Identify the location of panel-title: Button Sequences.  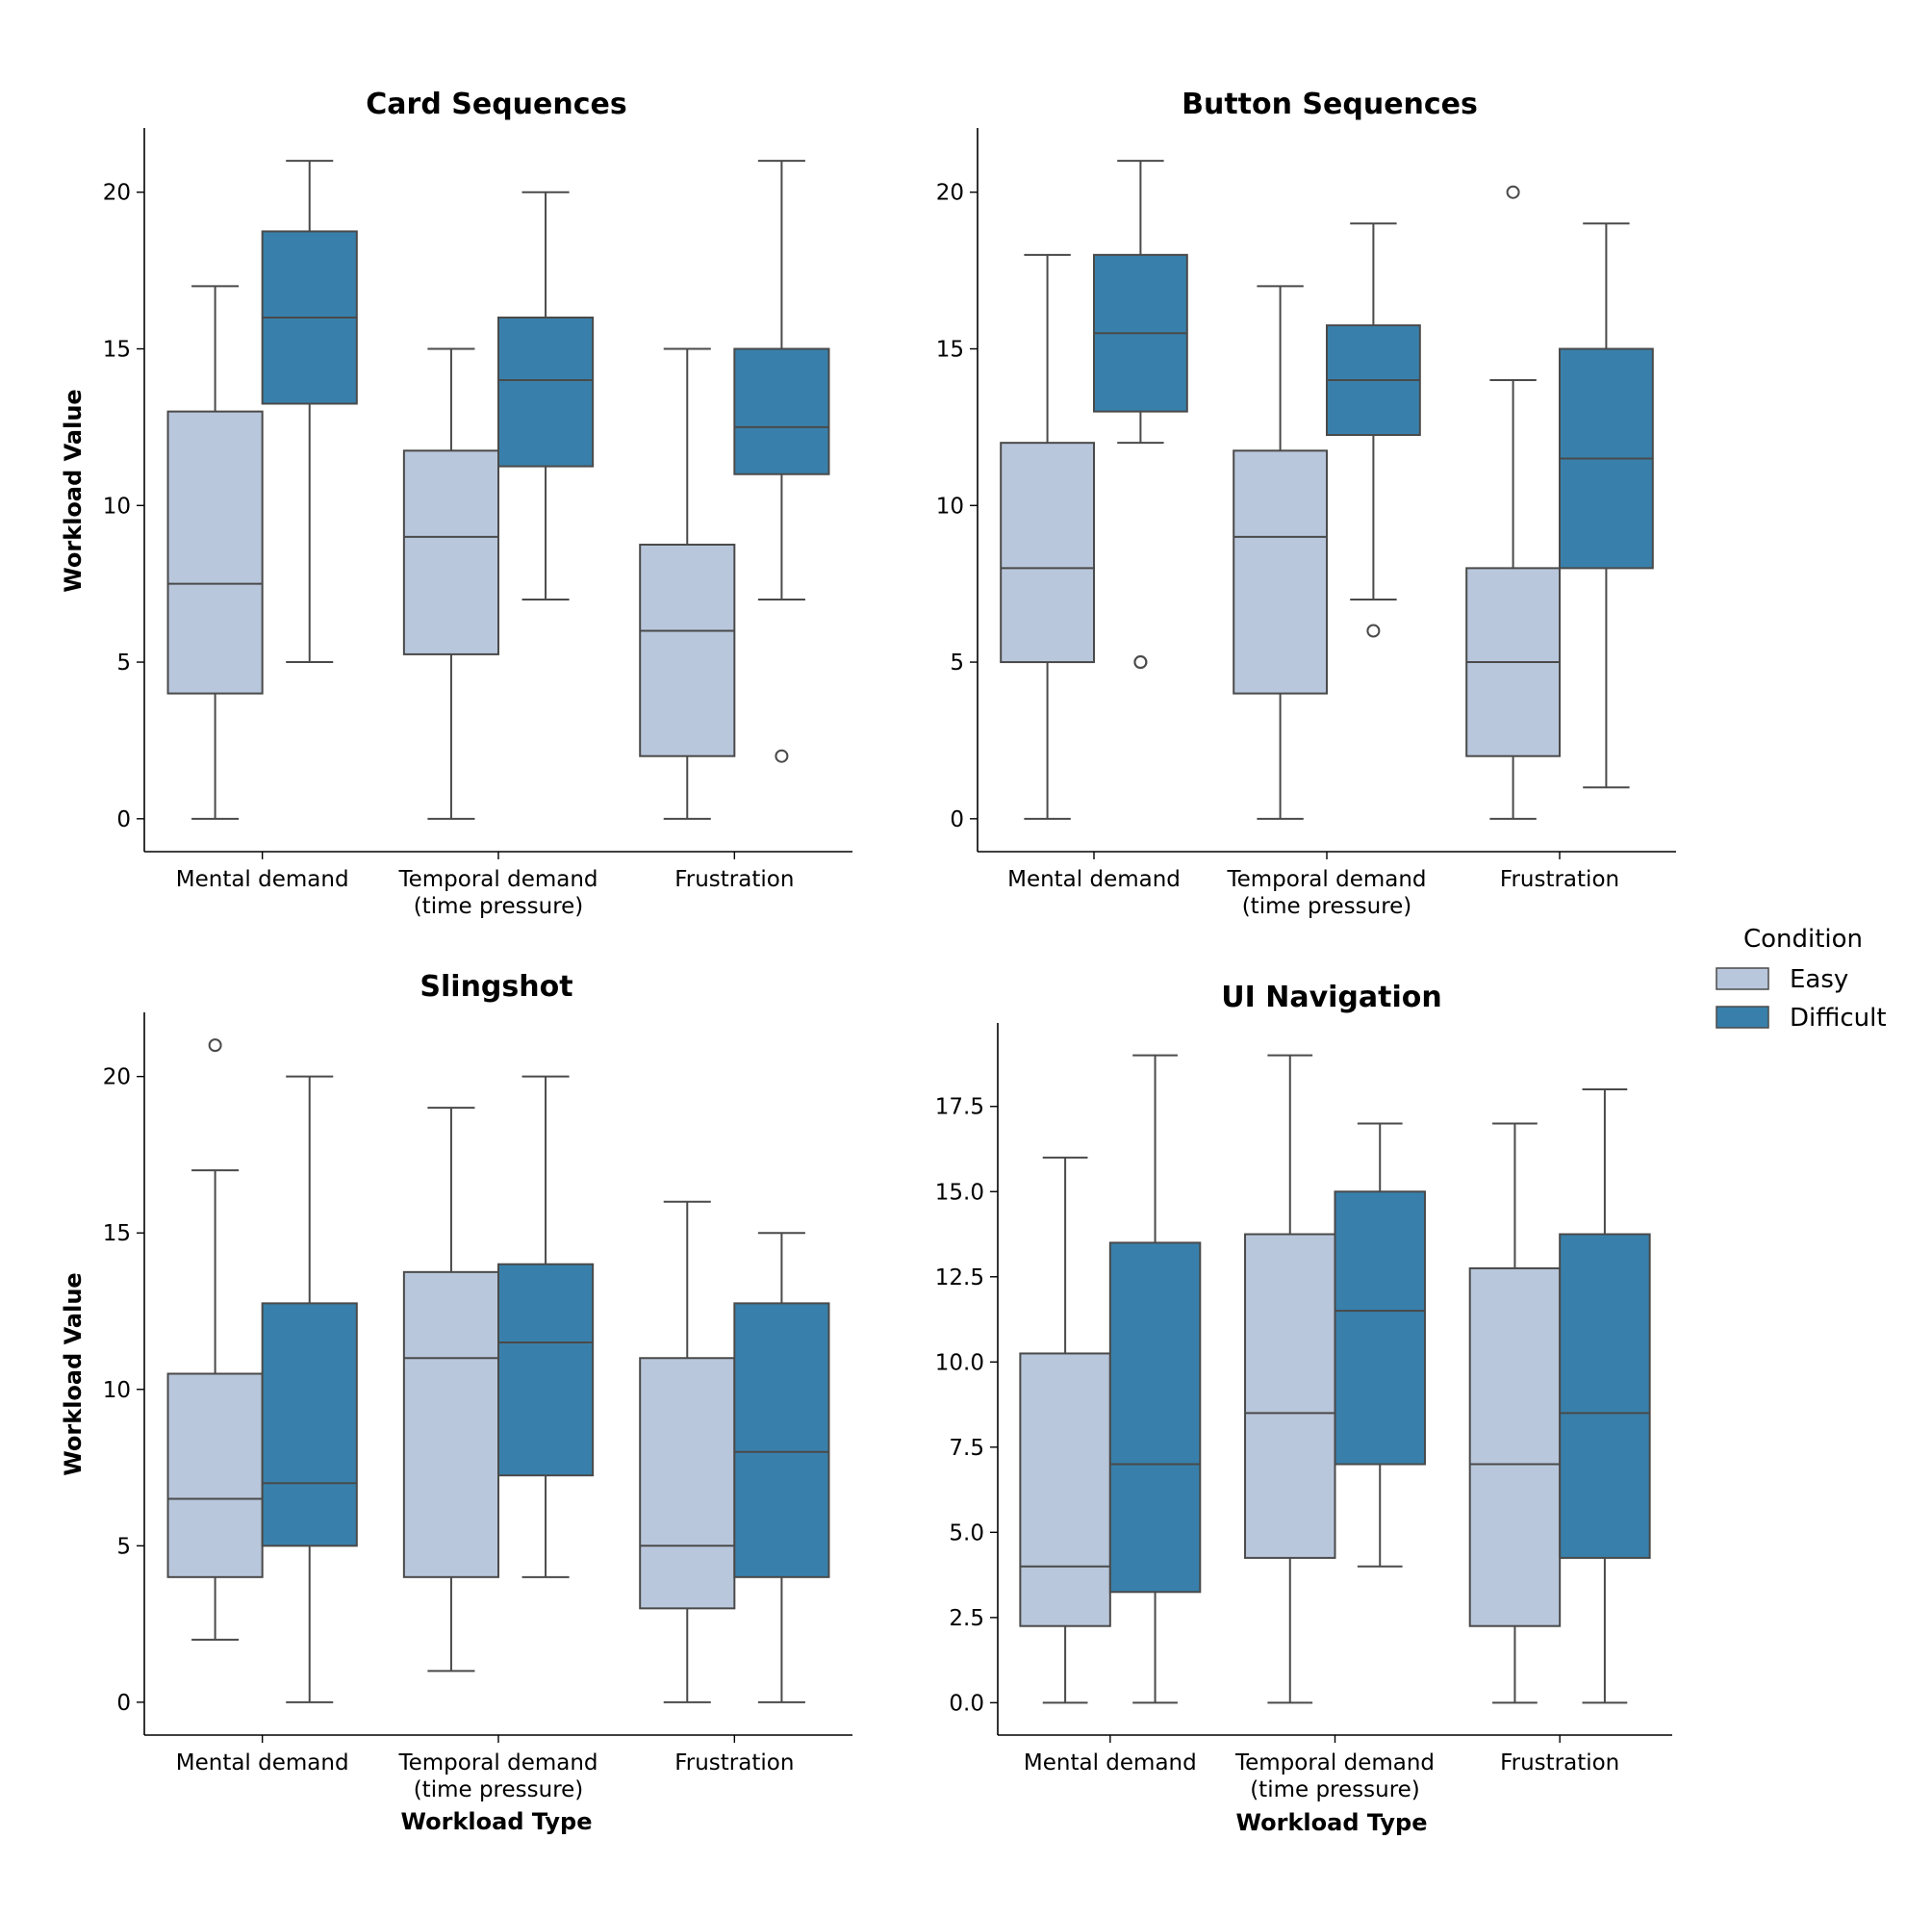
(1330, 104).